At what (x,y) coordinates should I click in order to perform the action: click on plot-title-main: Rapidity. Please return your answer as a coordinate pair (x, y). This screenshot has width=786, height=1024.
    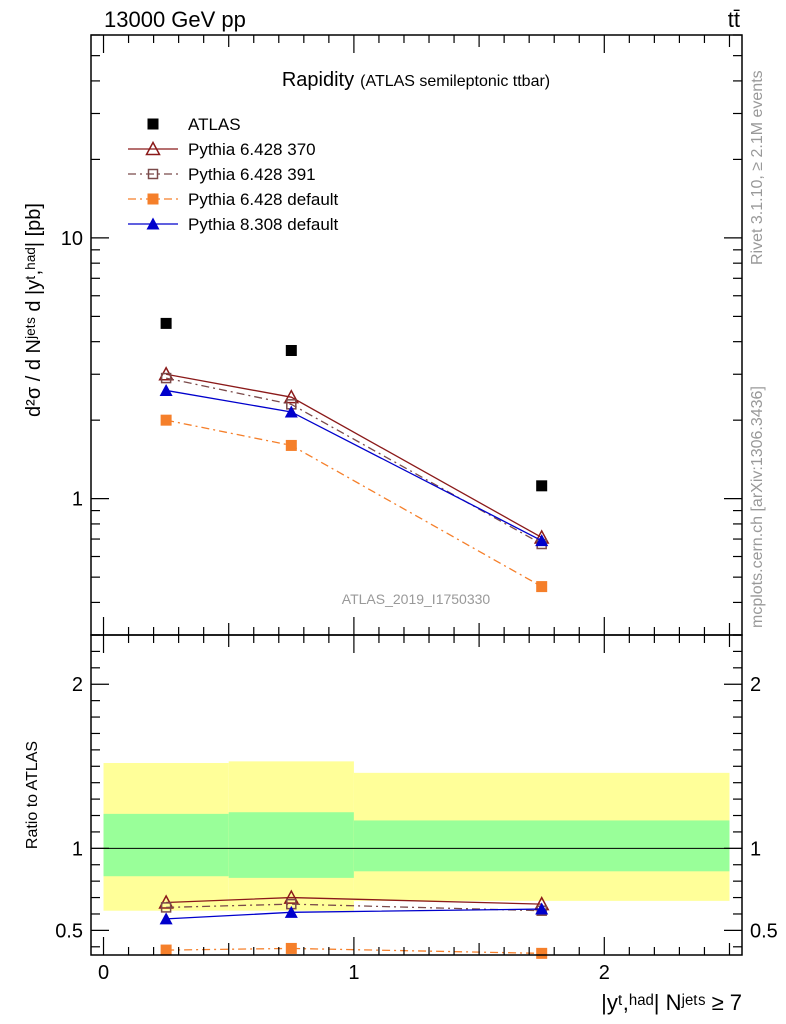
    Looking at the image, I should click on (318, 80).